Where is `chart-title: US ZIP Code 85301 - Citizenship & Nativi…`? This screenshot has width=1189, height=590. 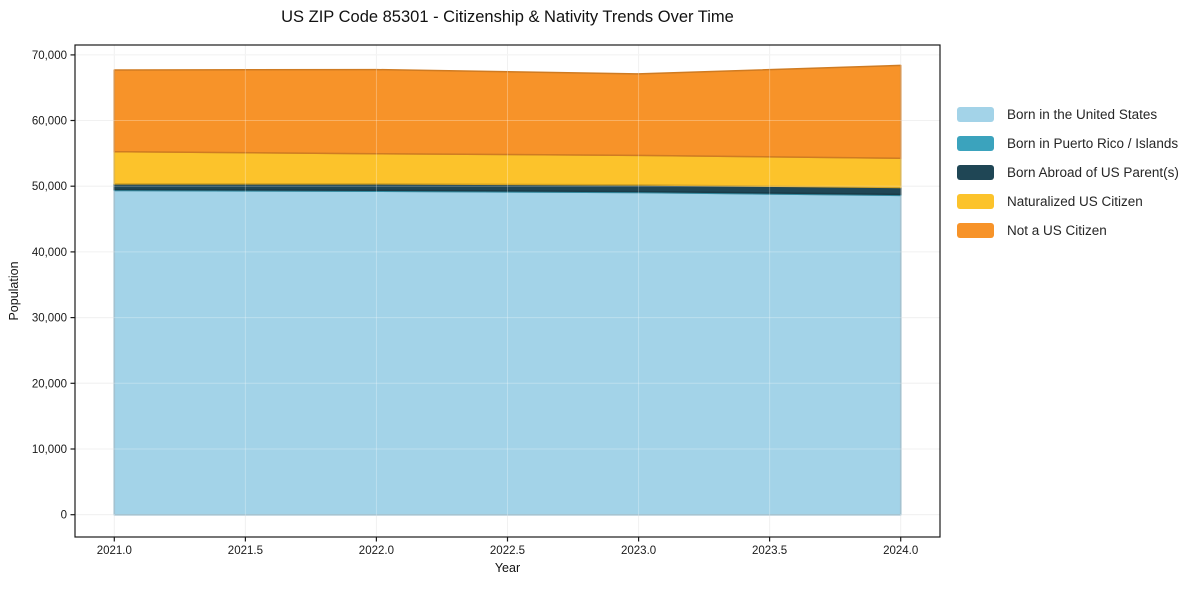 chart-title: US ZIP Code 85301 - Citizenship & Nativi… is located at coordinates (507, 17).